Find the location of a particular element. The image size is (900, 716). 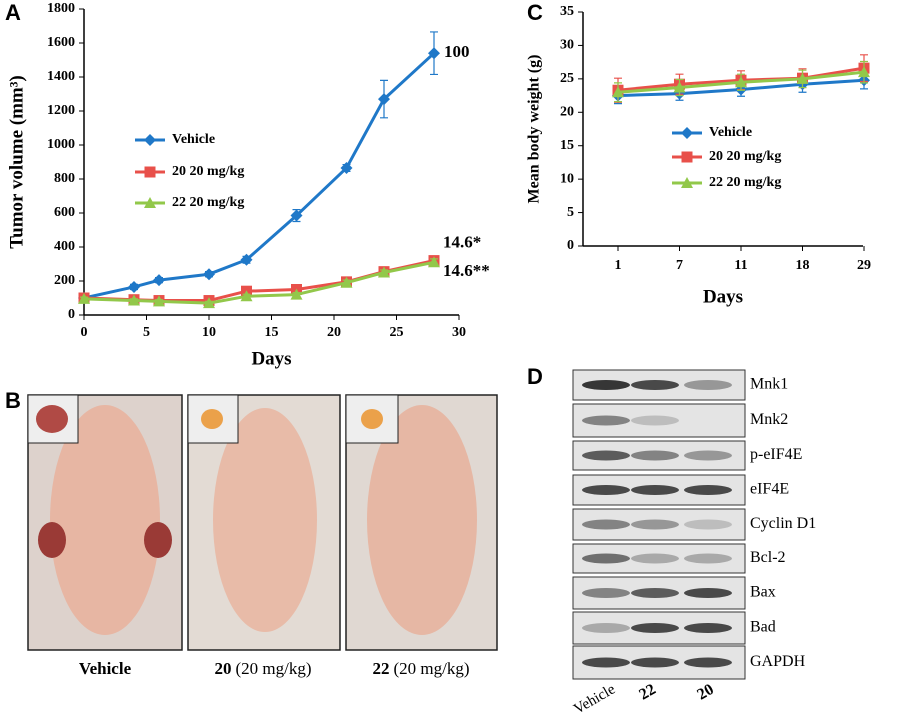

y-axis-label: Tumor volume (mm³) is located at coordinates (16, 162).